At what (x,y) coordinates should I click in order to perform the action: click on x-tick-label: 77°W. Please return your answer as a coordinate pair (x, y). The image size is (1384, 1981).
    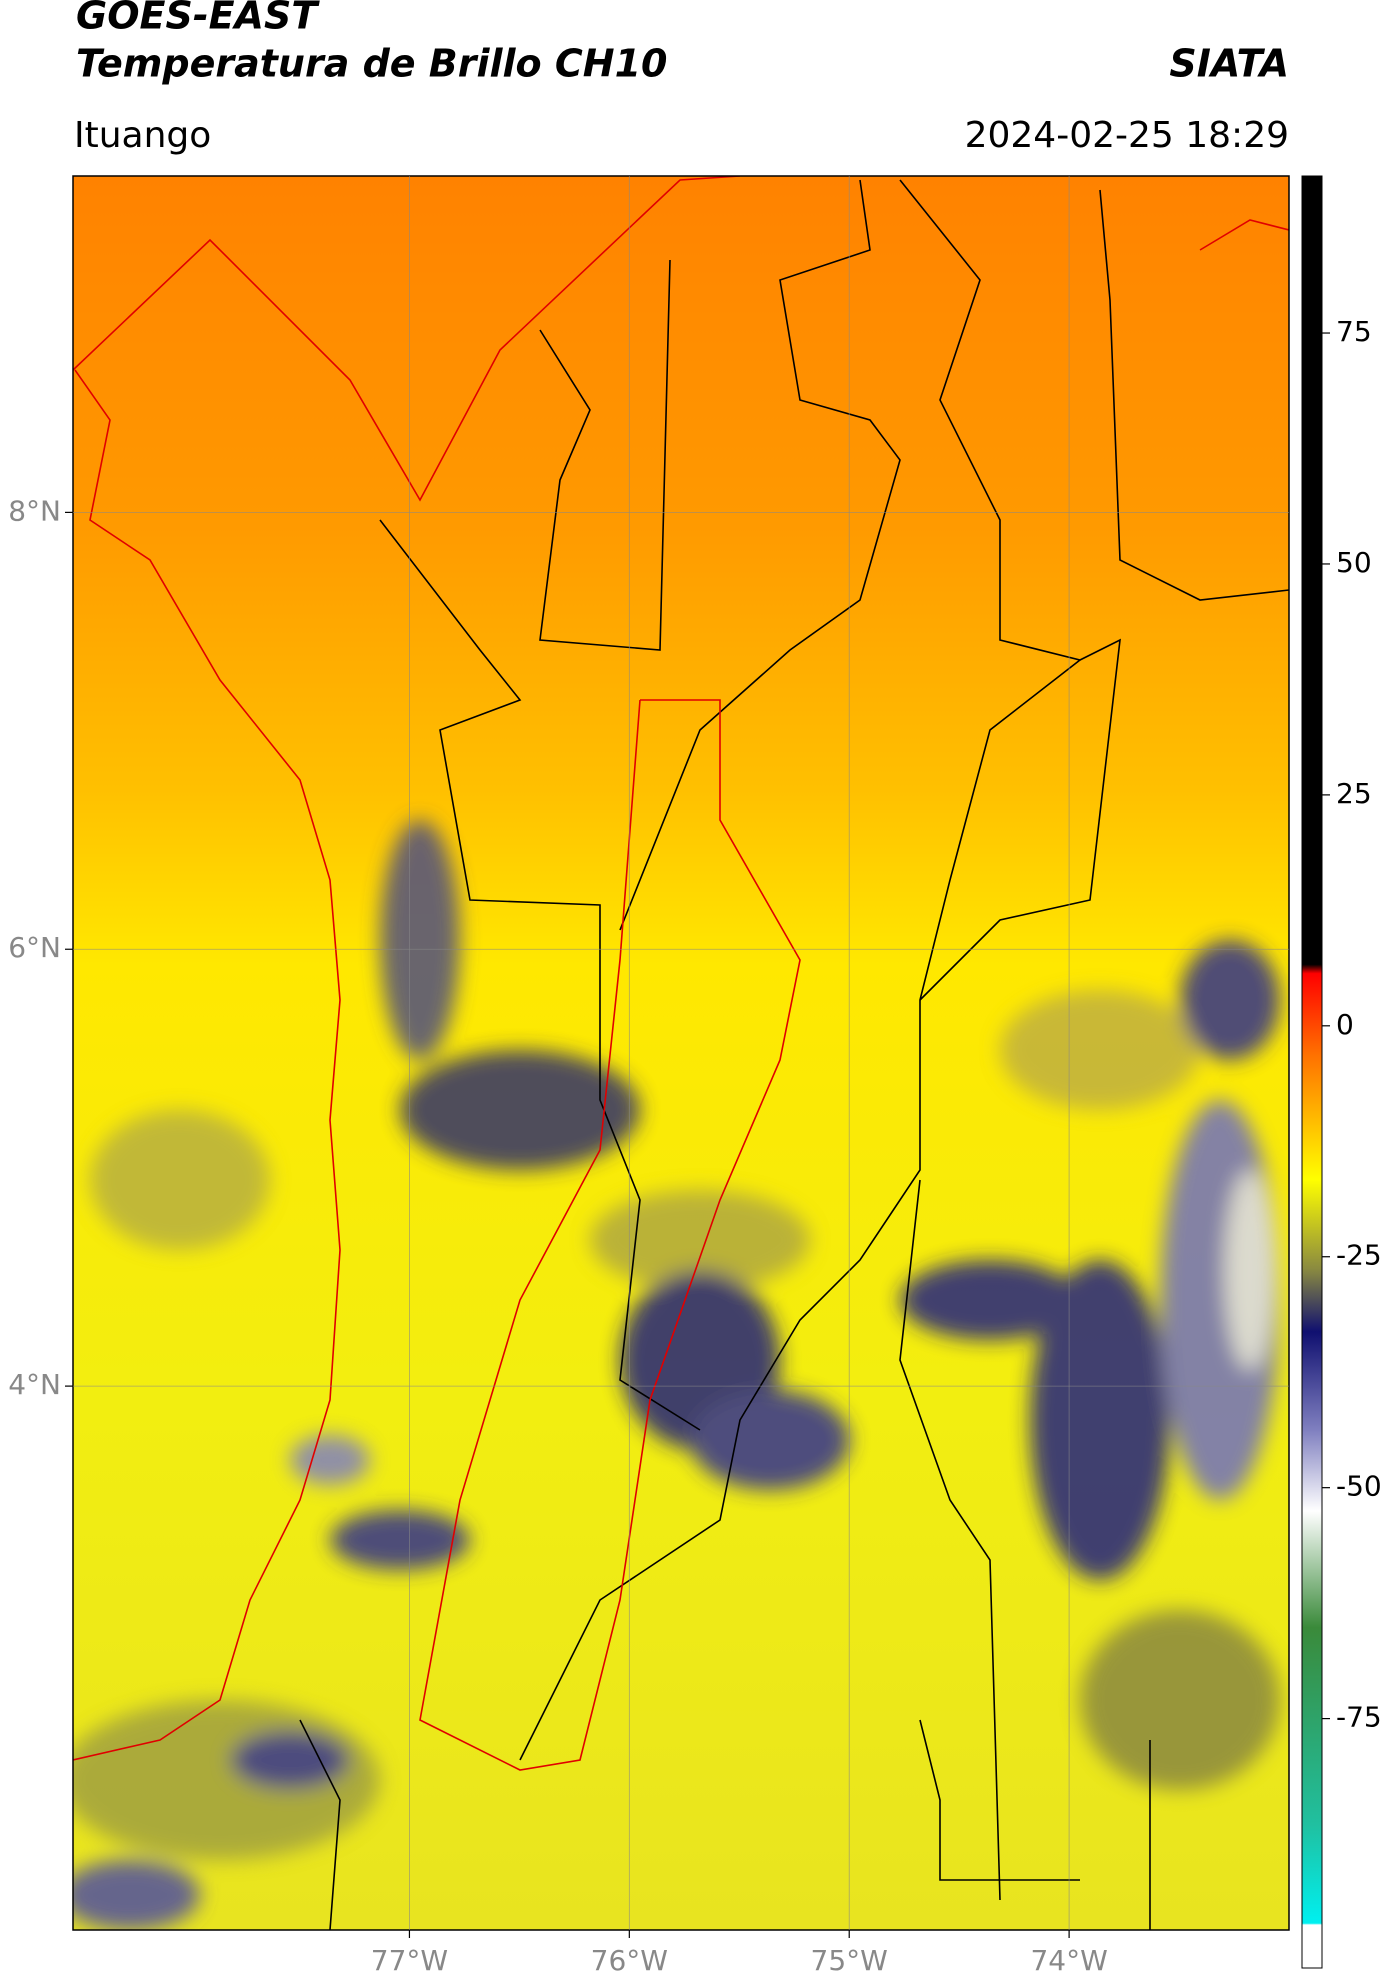
    Looking at the image, I should click on (409, 1960).